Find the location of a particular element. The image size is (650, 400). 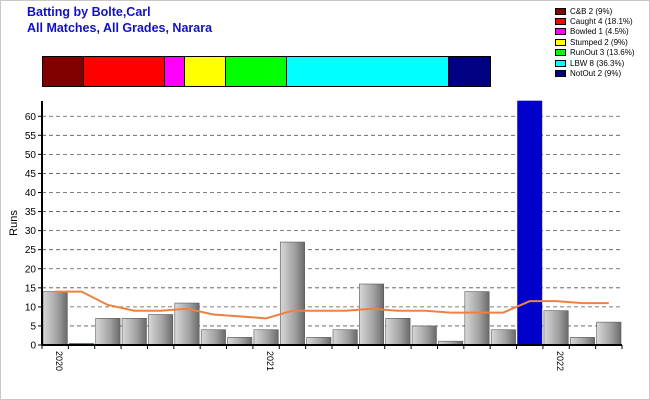

legend-item: C&B 2 (9%) is located at coordinates (594, 11).